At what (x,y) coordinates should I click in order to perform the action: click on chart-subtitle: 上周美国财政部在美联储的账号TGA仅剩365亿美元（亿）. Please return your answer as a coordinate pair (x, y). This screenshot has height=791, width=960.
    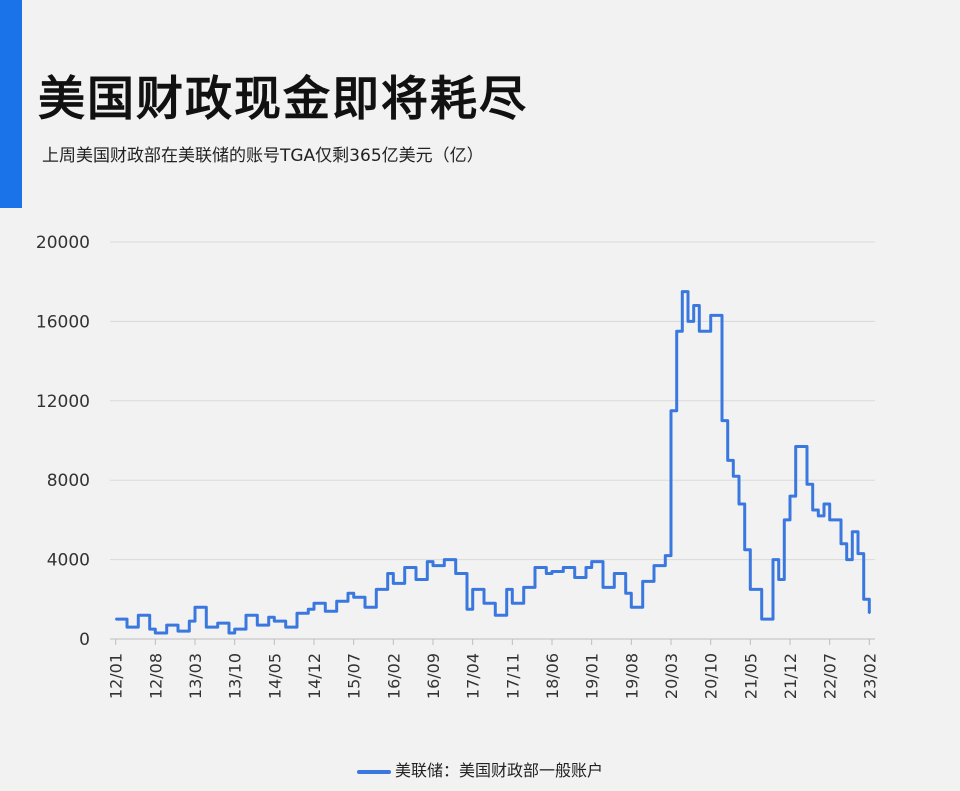
    Looking at the image, I should click on (263, 156).